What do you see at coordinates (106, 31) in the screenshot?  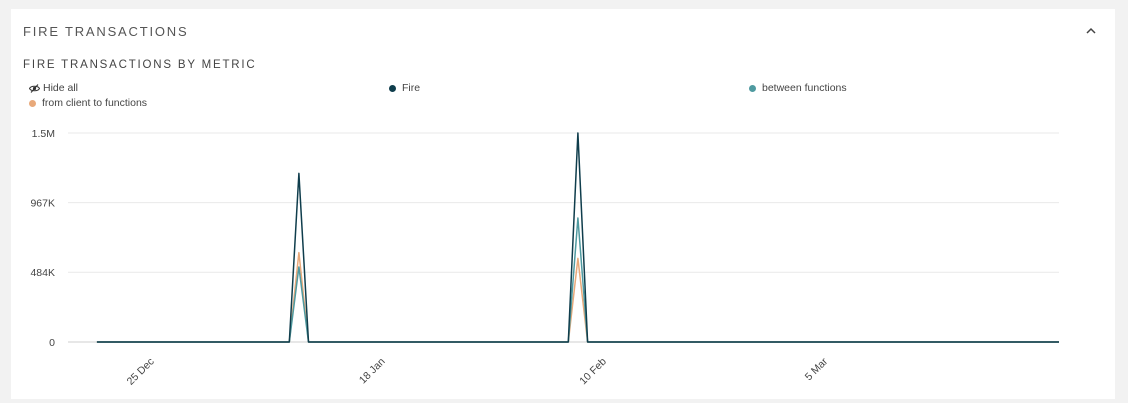 I see `panel-title: FIRE TRANSACTIONS` at bounding box center [106, 31].